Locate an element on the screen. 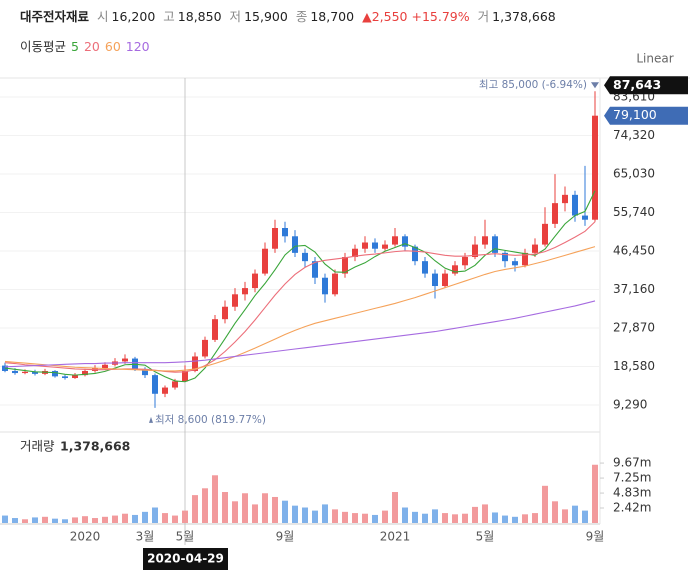 This screenshot has height=572, width=690. y-tick-label: 9.67m is located at coordinates (632, 463).